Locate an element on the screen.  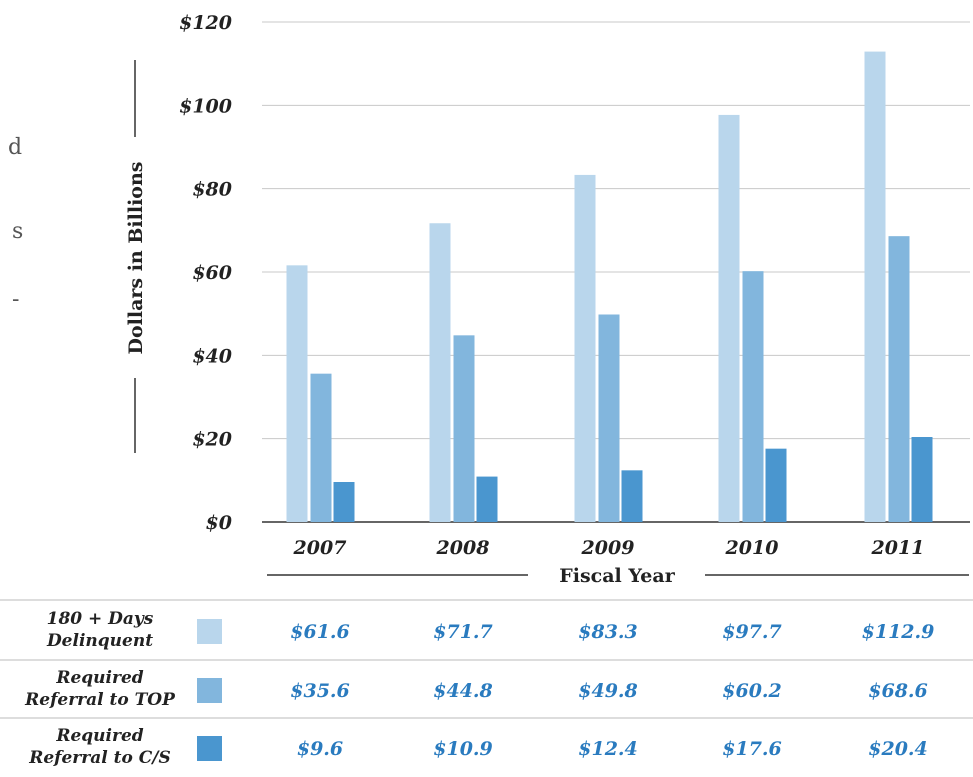
bar-s0-2008 is located at coordinates (440, 372).